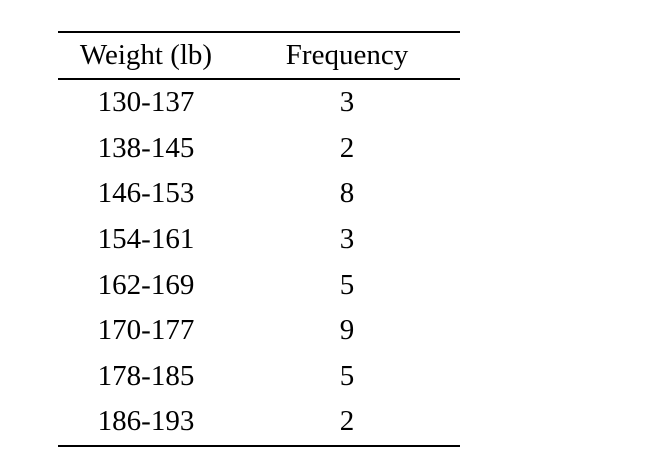 This screenshot has width=650, height=460. Describe the element at coordinates (259, 79) in the screenshot. I see `header-rule` at that location.